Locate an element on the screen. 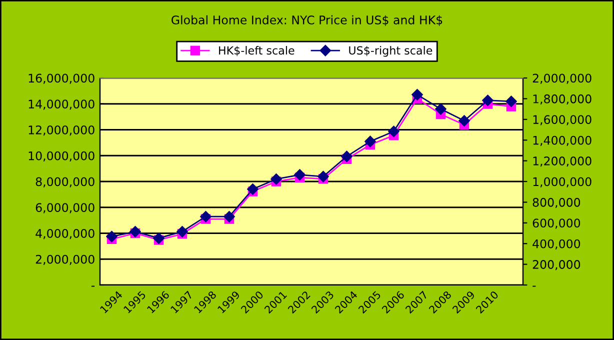  y-tick-label: 10,000,000 is located at coordinates (61, 156).